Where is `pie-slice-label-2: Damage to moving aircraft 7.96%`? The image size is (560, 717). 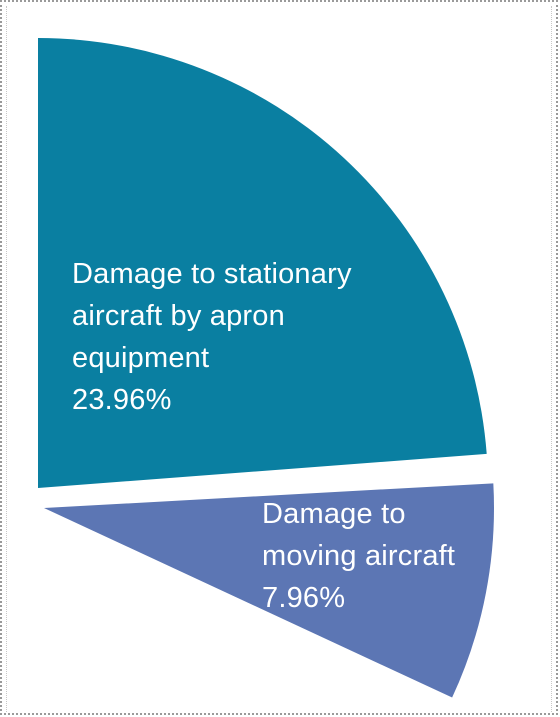
pie-slice-label-2: Damage to moving aircraft 7.96% is located at coordinates (358, 556).